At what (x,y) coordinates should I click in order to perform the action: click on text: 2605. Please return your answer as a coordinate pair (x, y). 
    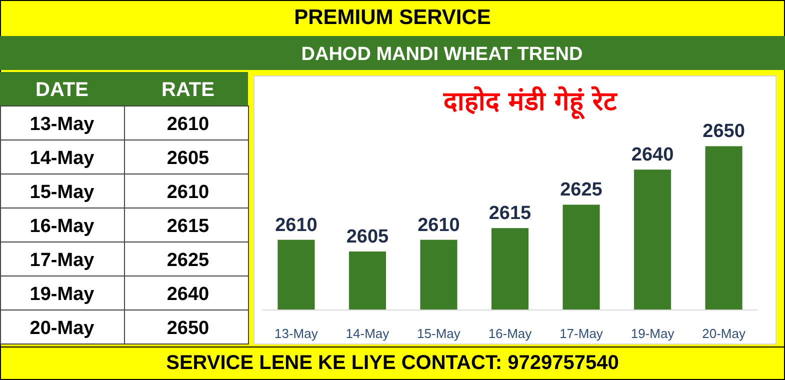
    Looking at the image, I should click on (188, 158).